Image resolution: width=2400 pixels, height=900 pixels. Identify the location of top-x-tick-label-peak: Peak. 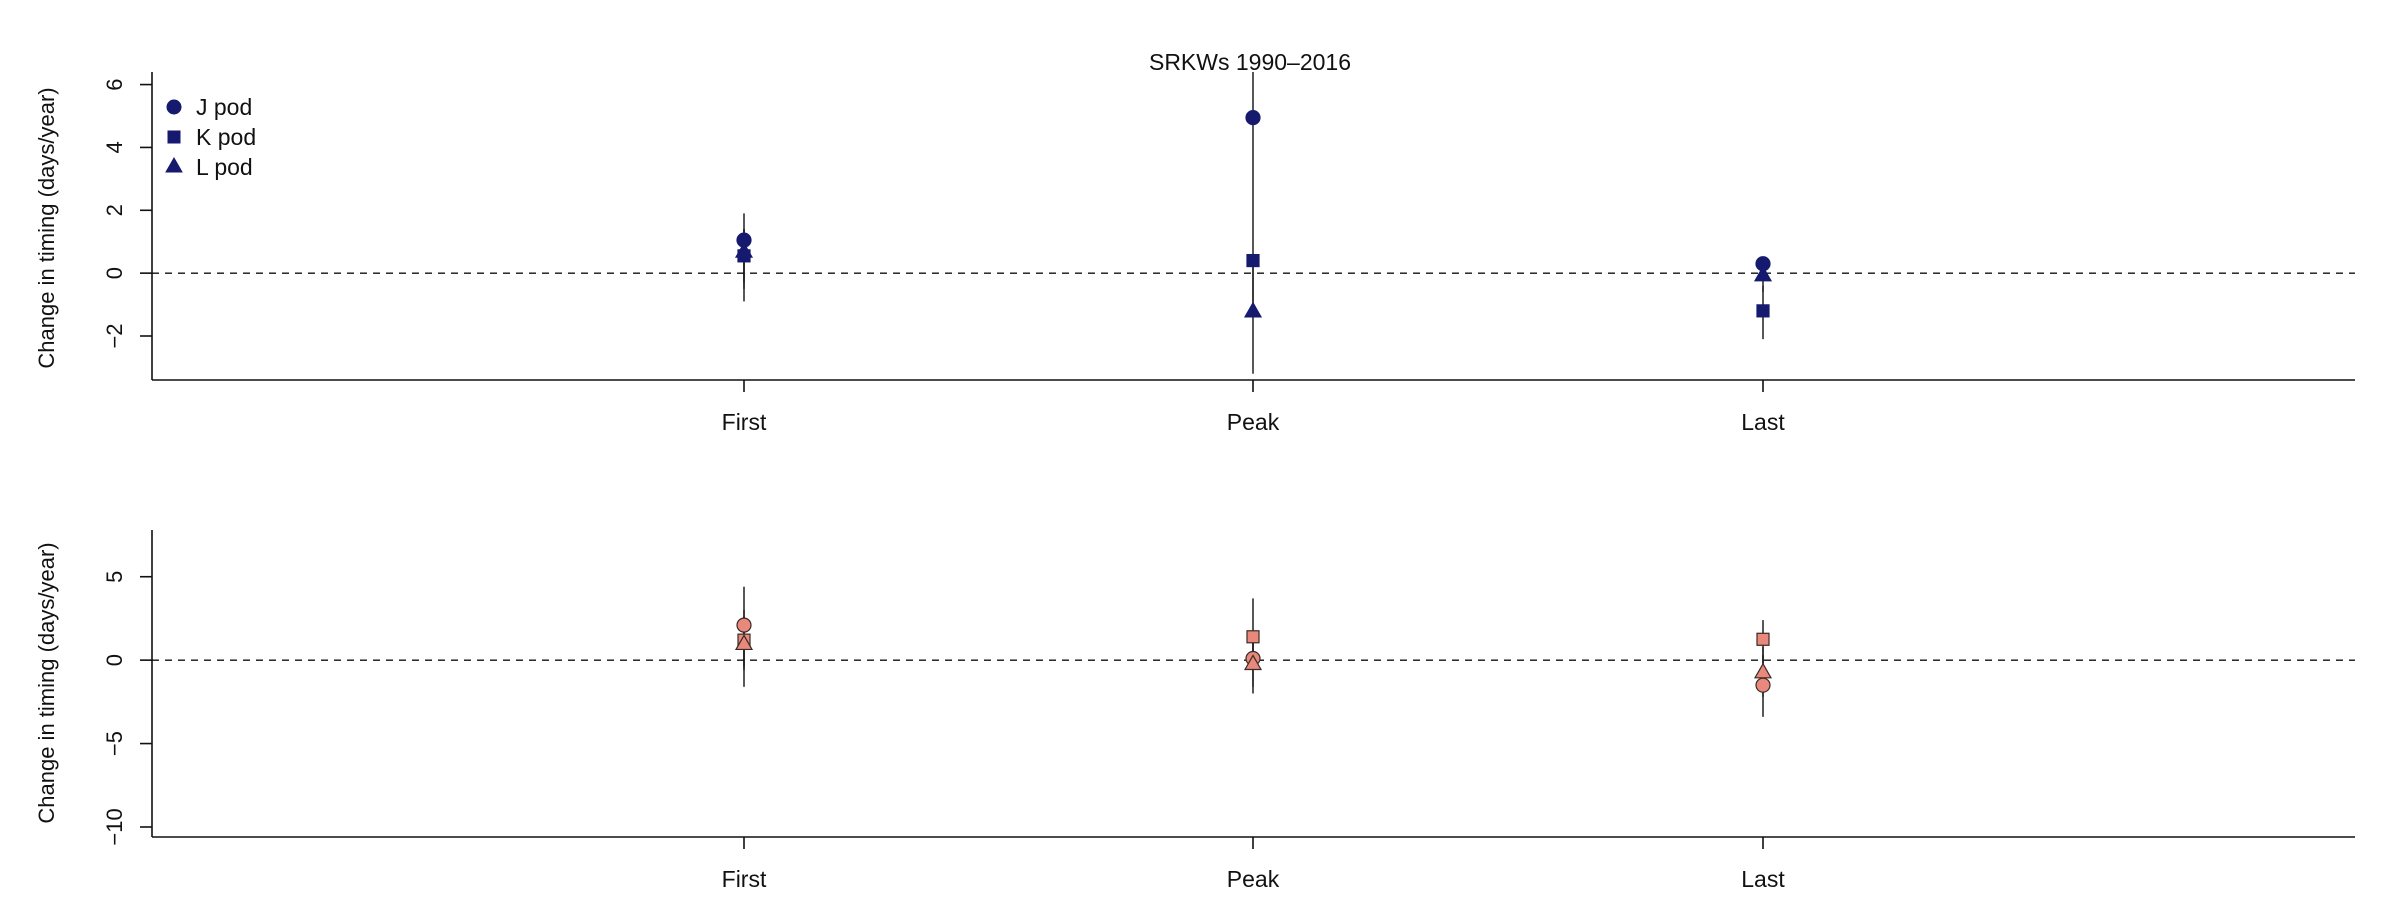
(1253, 422).